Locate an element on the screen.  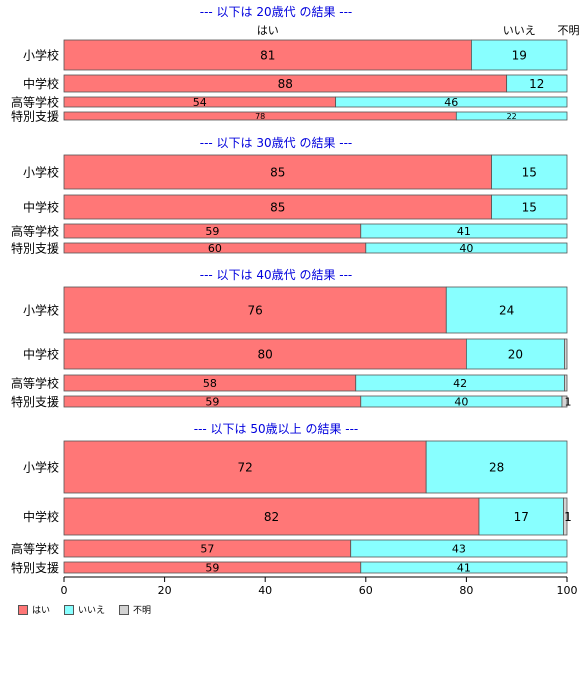
data-label-yes: 58 is located at coordinates (210, 383).